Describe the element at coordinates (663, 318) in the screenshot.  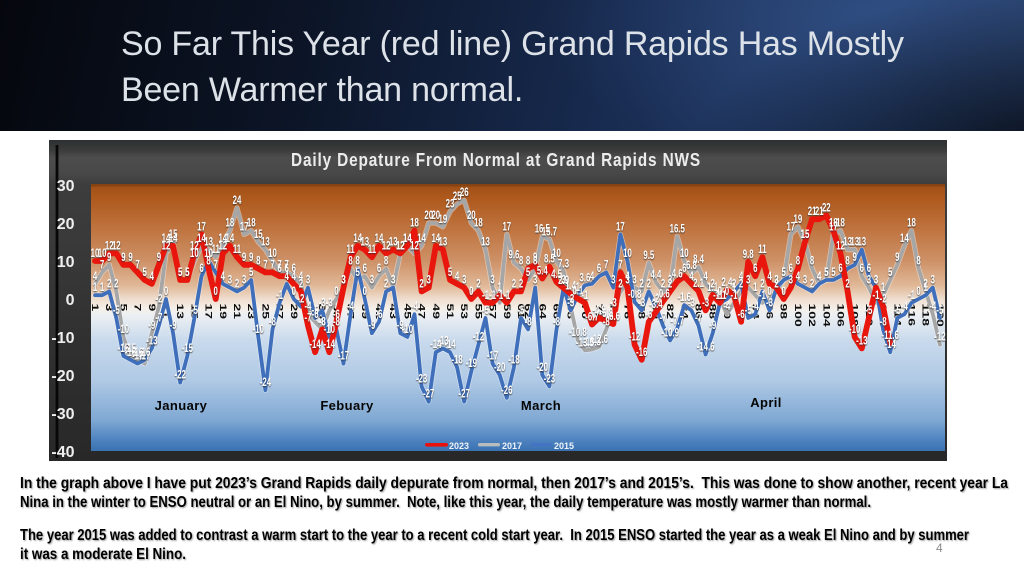
I see `svg-text: -7` at that location.